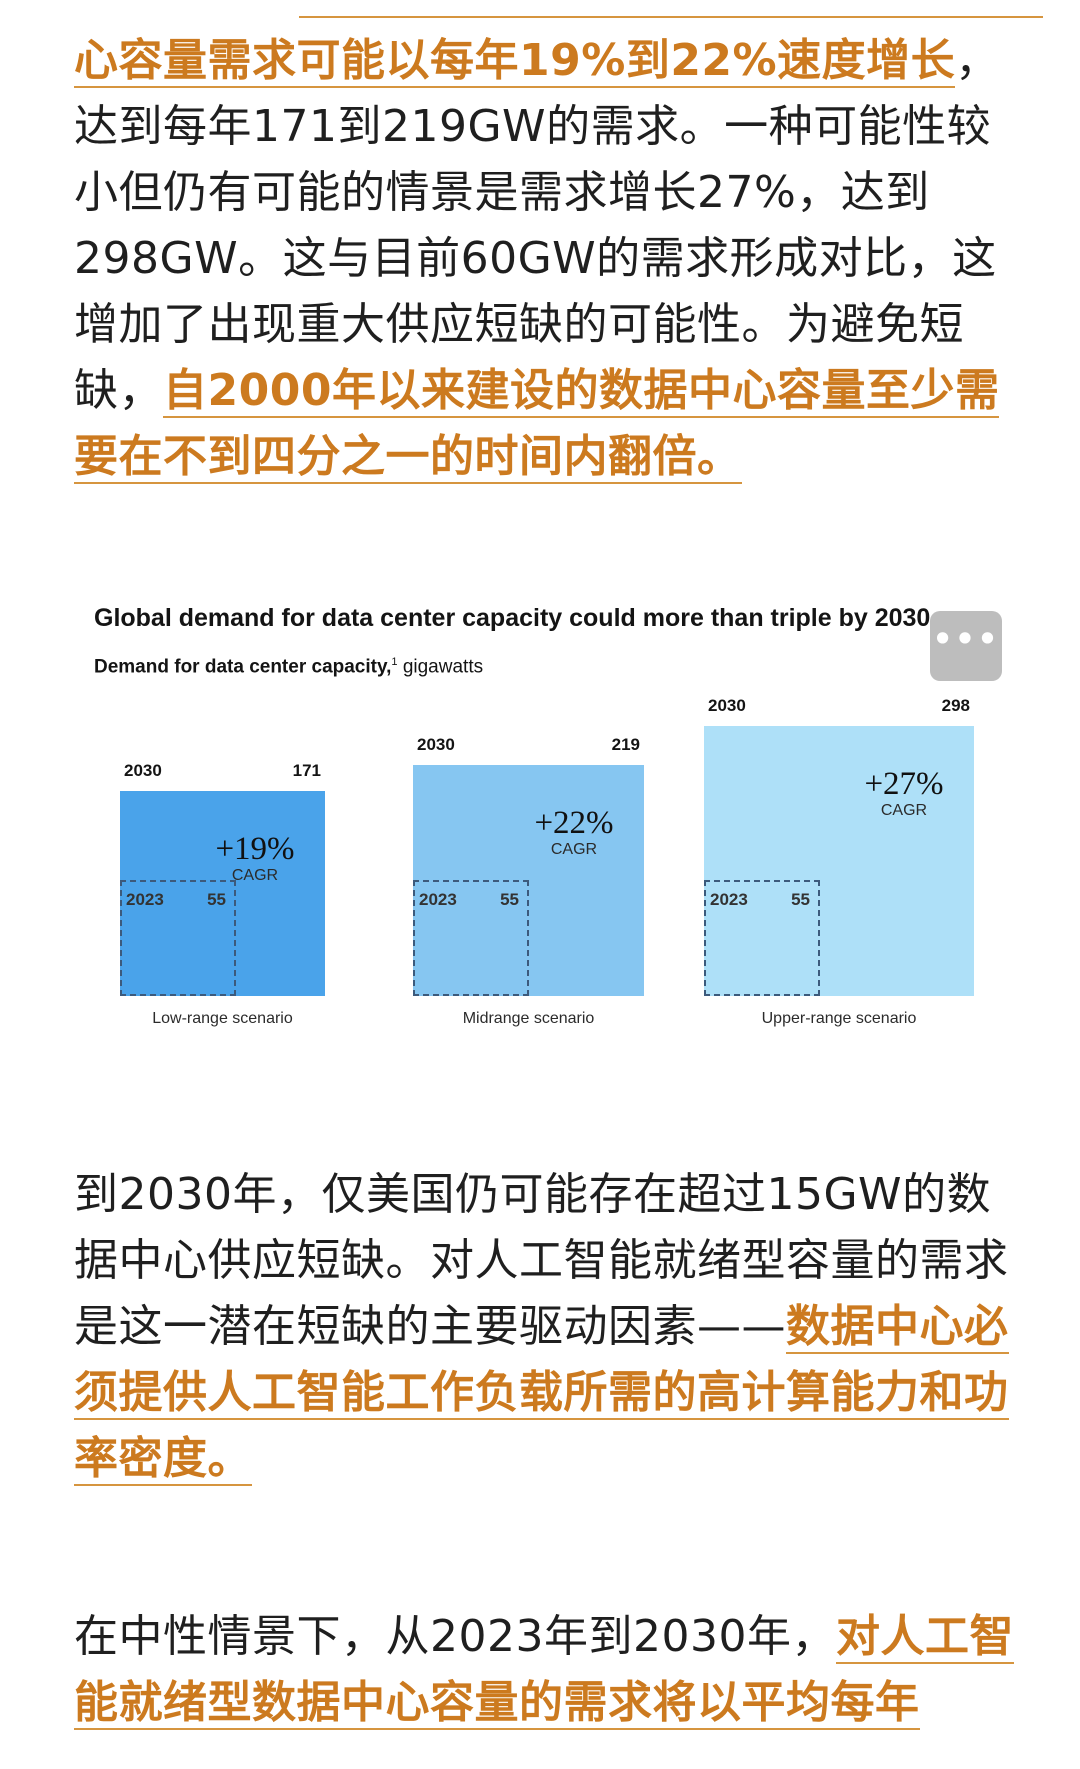 The height and width of the screenshot is (1769, 1080). Describe the element at coordinates (222, 1018) in the screenshot. I see `scenario-name-label: Low-range scenario` at that location.